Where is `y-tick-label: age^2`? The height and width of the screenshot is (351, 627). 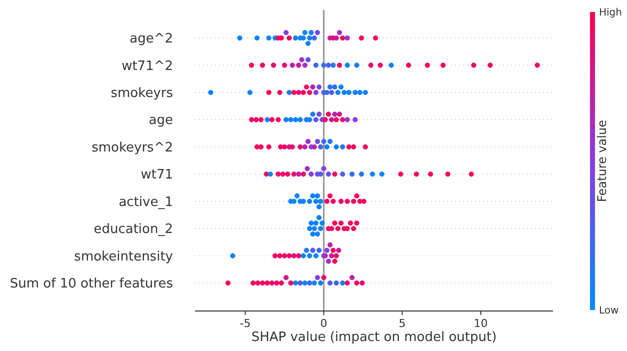
y-tick-label: age^2 is located at coordinates (151, 39).